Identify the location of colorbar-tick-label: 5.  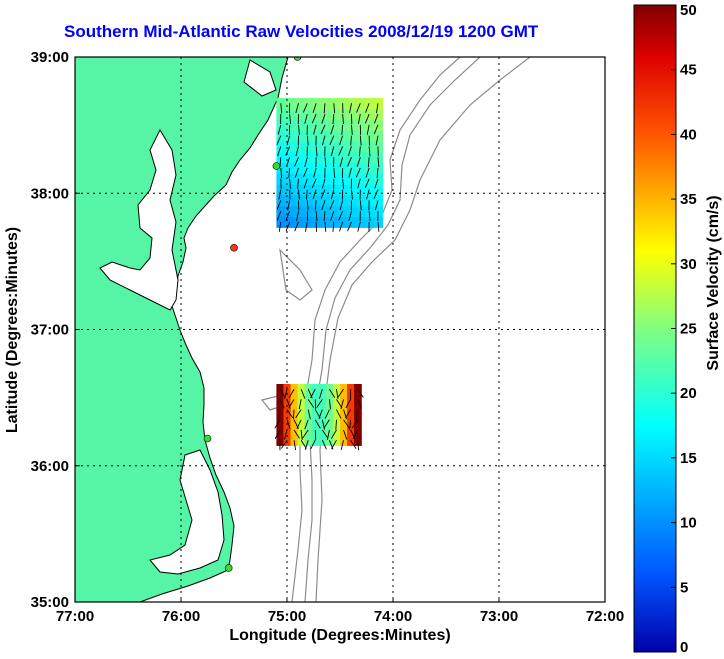
(684, 587).